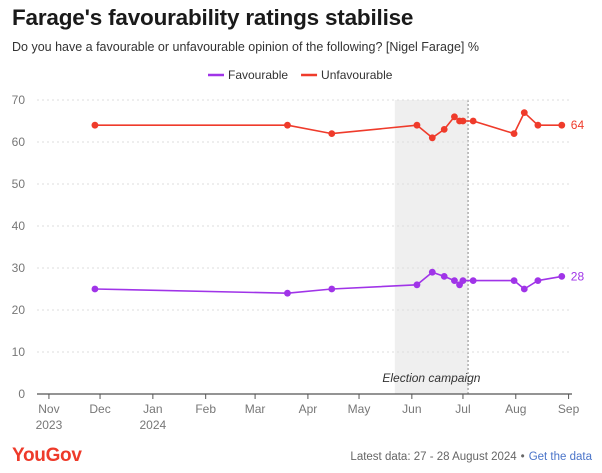 Image resolution: width=602 pixels, height=473 pixels. Describe the element at coordinates (300, 75) in the screenshot. I see `legend: Favourable Unfavourable` at that location.